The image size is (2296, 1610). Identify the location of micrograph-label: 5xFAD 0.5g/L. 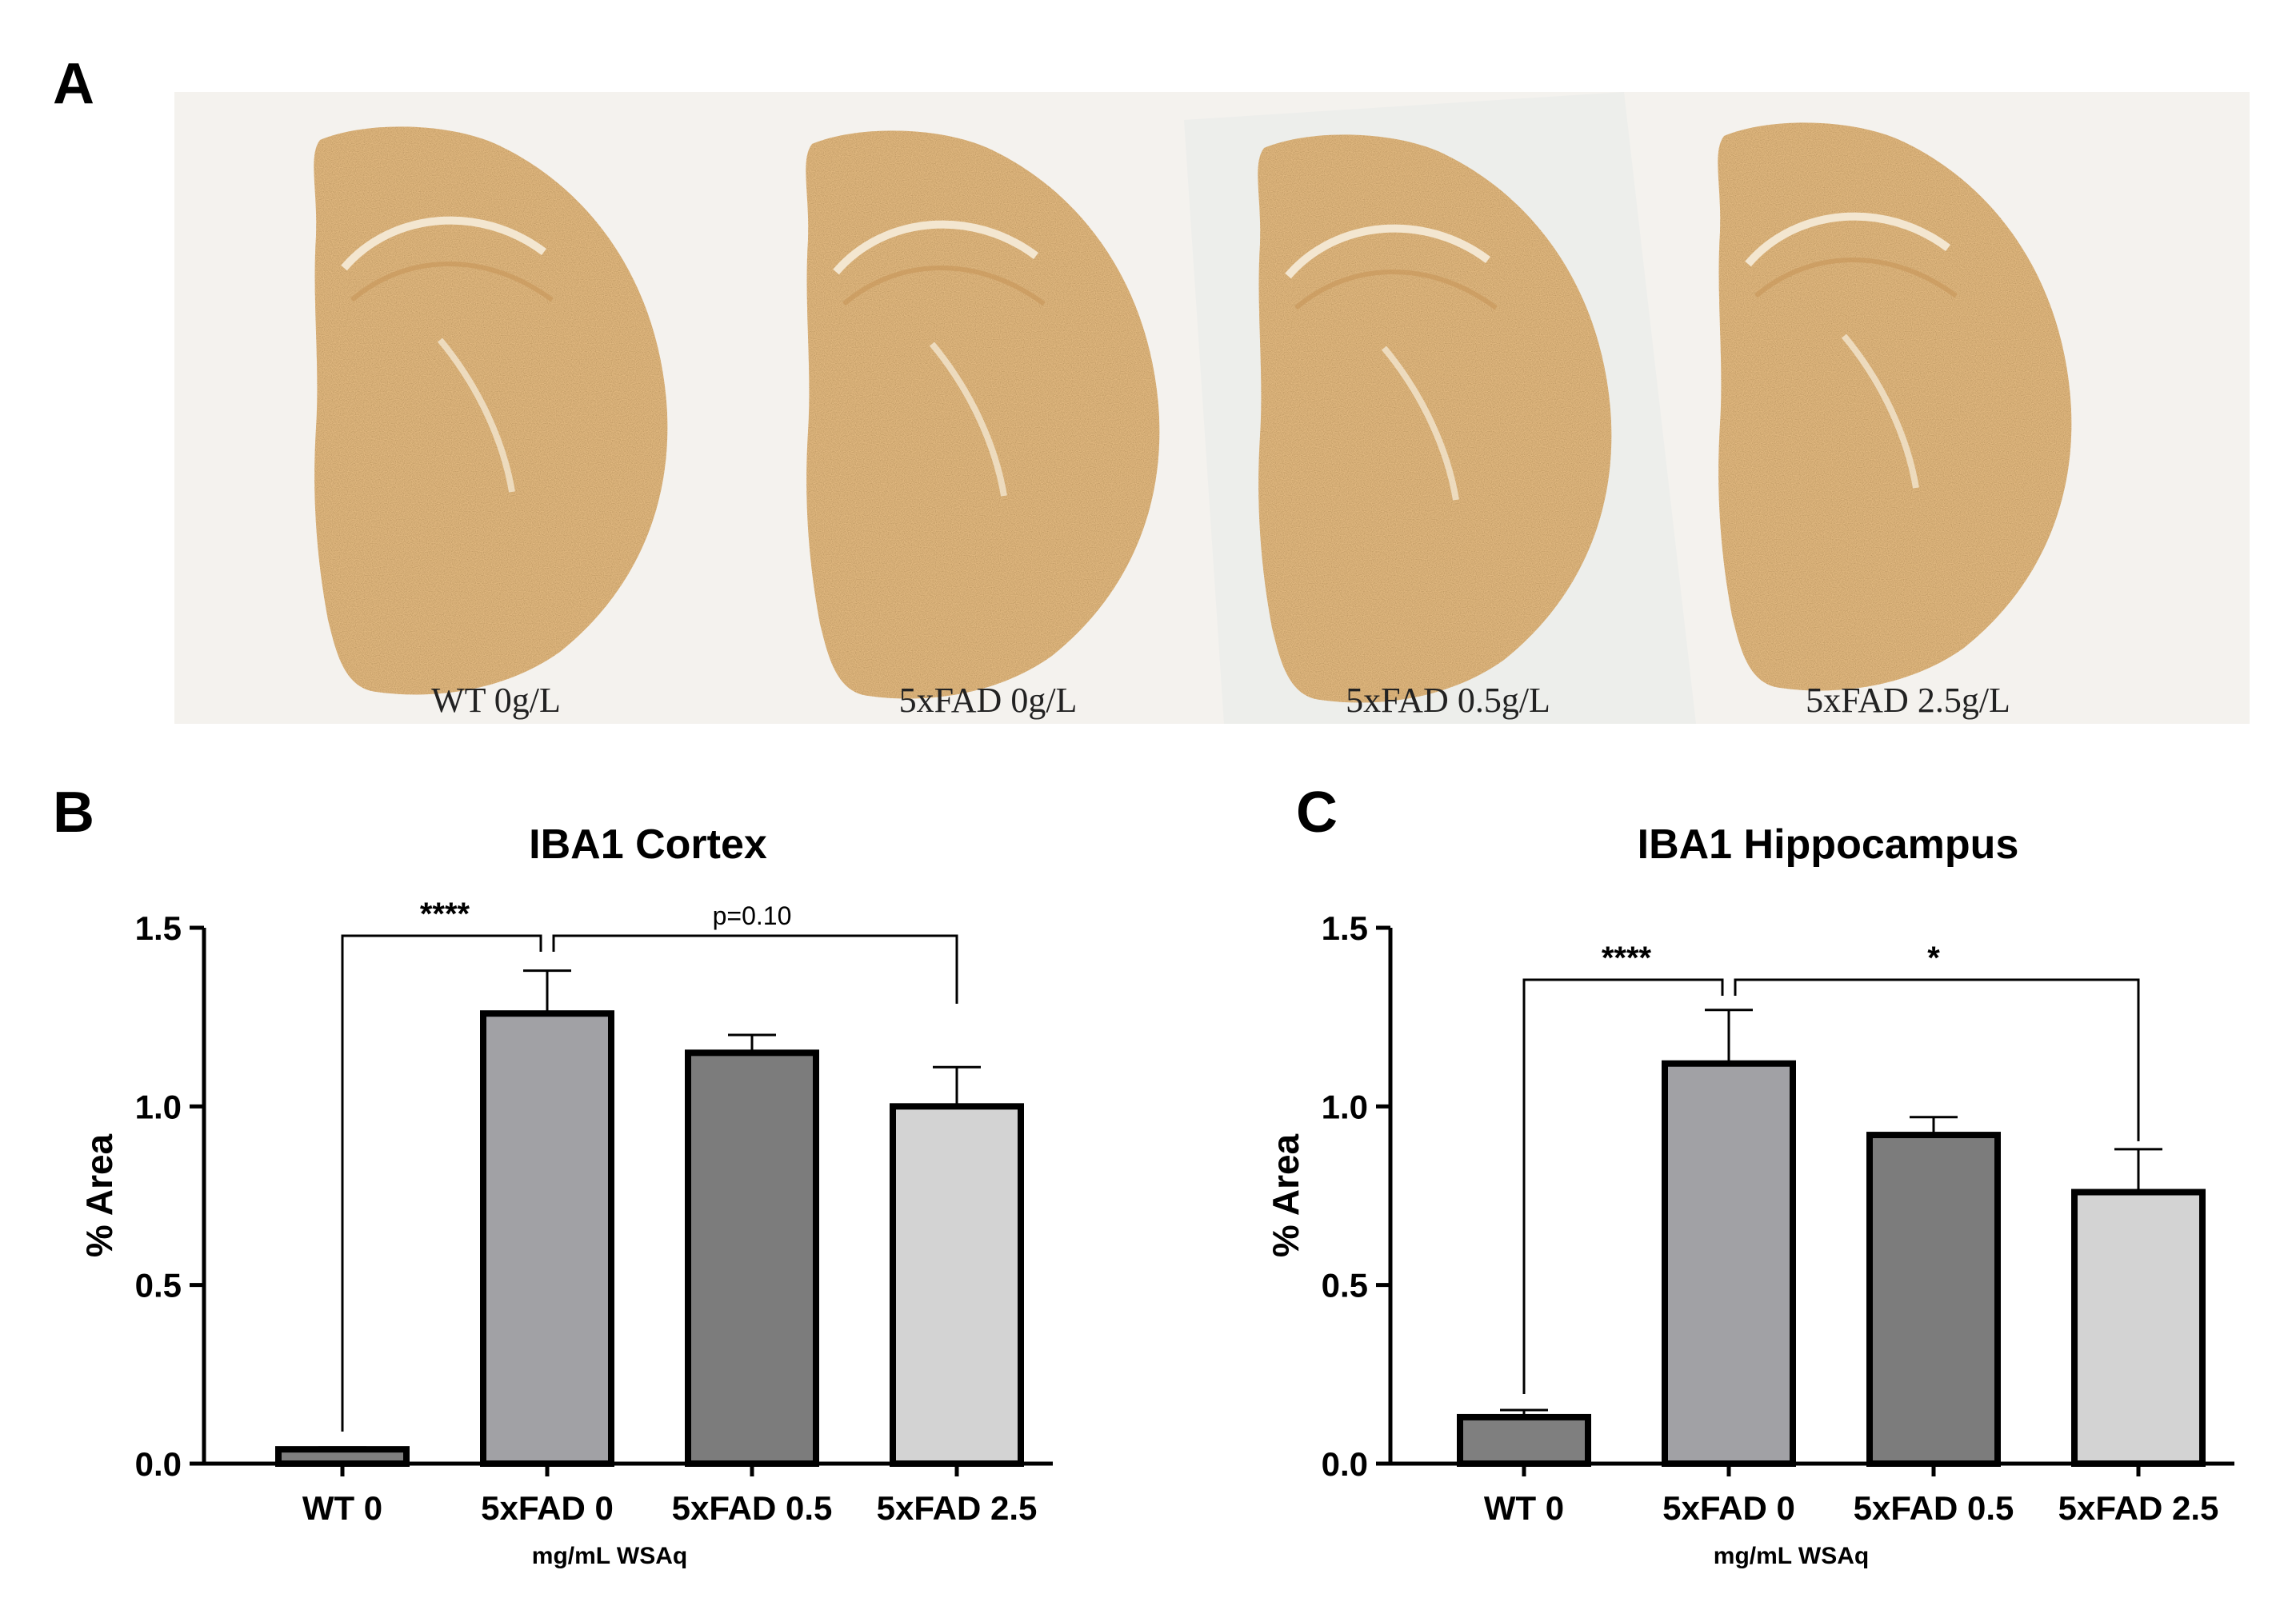
(1448, 700).